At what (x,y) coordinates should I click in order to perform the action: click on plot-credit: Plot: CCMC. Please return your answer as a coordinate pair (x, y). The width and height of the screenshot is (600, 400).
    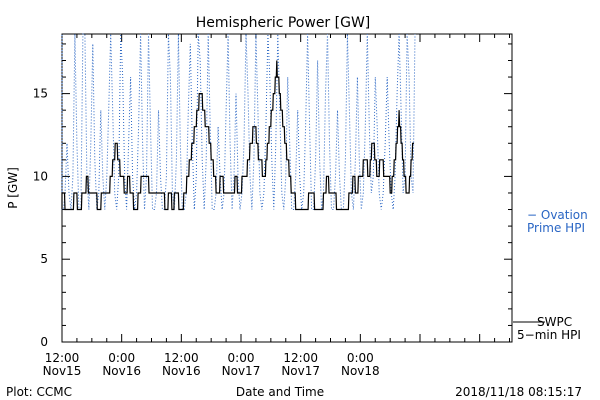
    Looking at the image, I should click on (39, 392).